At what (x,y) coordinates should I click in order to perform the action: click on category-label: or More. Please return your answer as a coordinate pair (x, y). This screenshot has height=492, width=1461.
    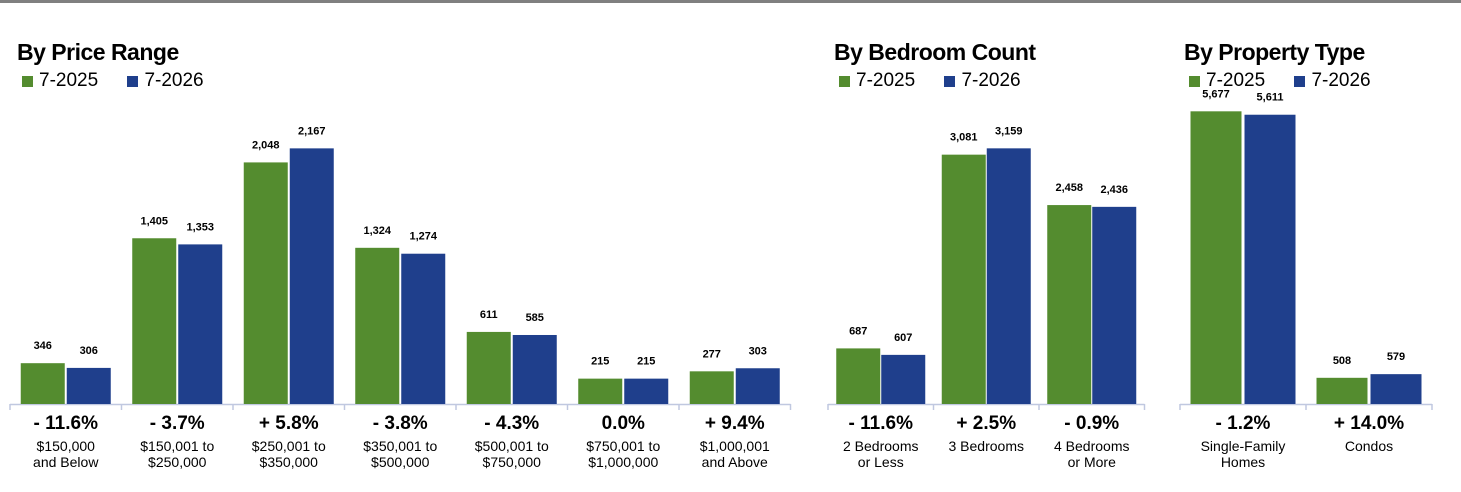
    Looking at the image, I should click on (1092, 462).